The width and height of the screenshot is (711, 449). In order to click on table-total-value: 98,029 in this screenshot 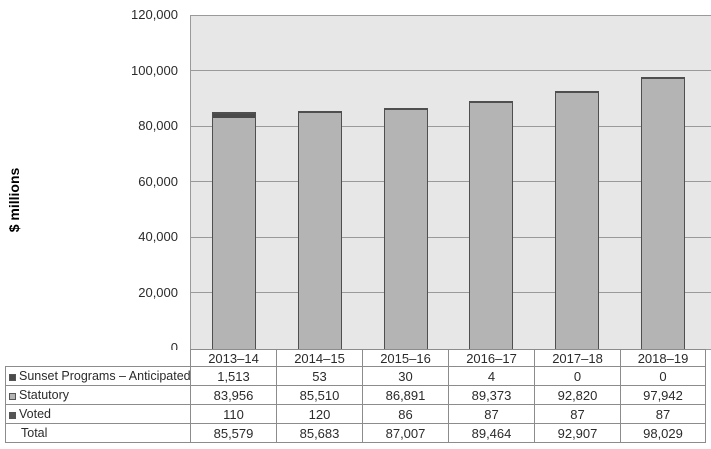, I will do `click(663, 433)`.